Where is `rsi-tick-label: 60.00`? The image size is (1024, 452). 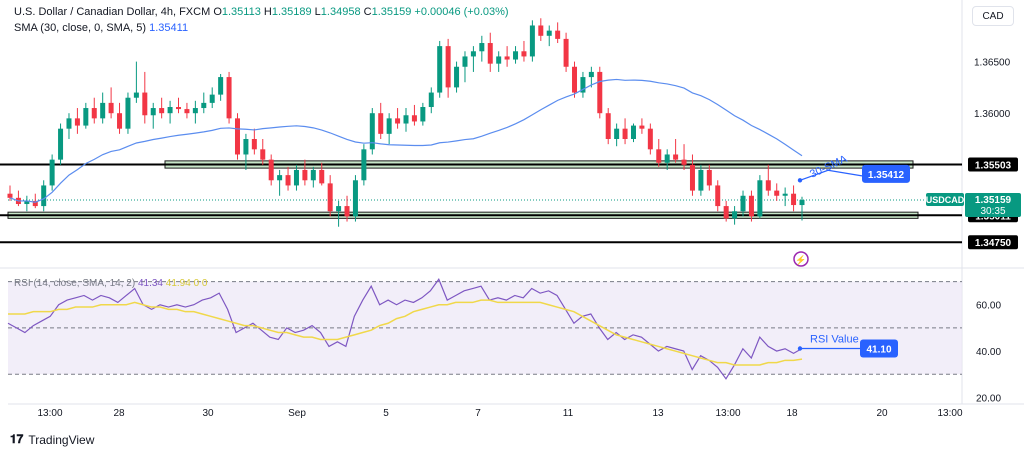 rsi-tick-label: 60.00 is located at coordinates (988, 306).